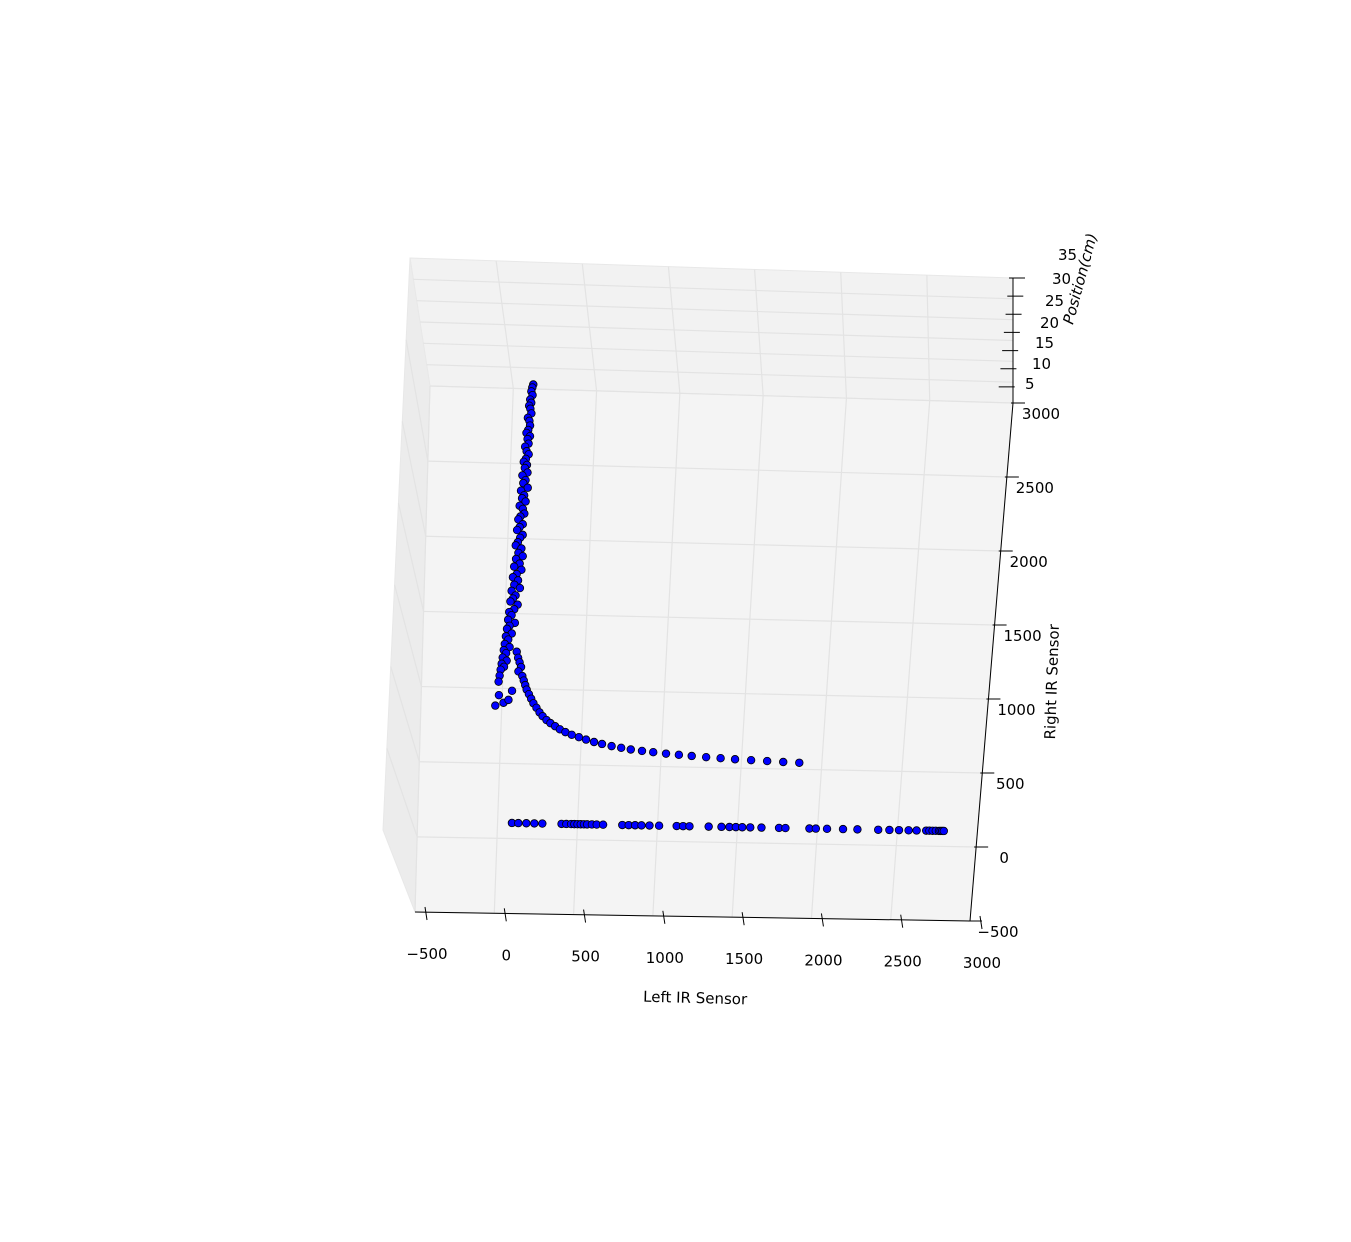 The height and width of the screenshot is (1242, 1351). What do you see at coordinates (1044, 343) in the screenshot?
I see `z-tick-label: 15` at bounding box center [1044, 343].